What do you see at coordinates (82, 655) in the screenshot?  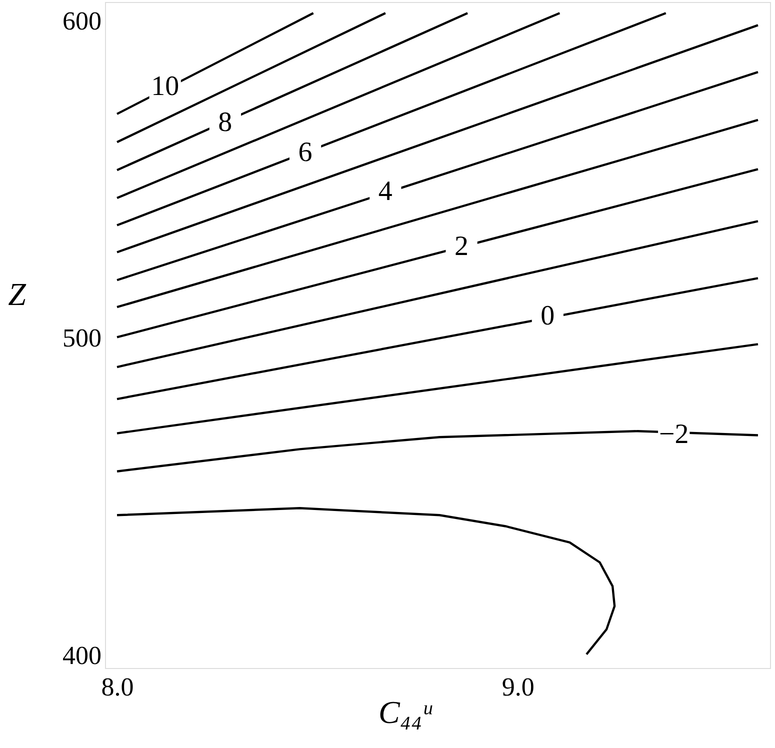 I see `y-tick-label: 400` at bounding box center [82, 655].